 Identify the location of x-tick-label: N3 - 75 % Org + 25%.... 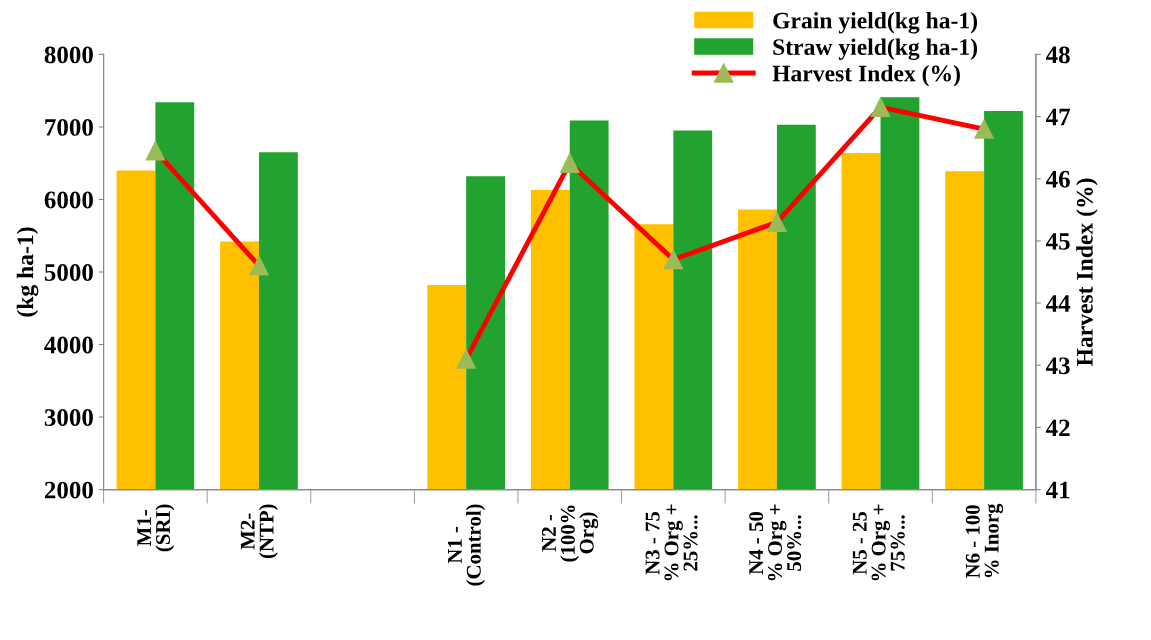
(671, 542).